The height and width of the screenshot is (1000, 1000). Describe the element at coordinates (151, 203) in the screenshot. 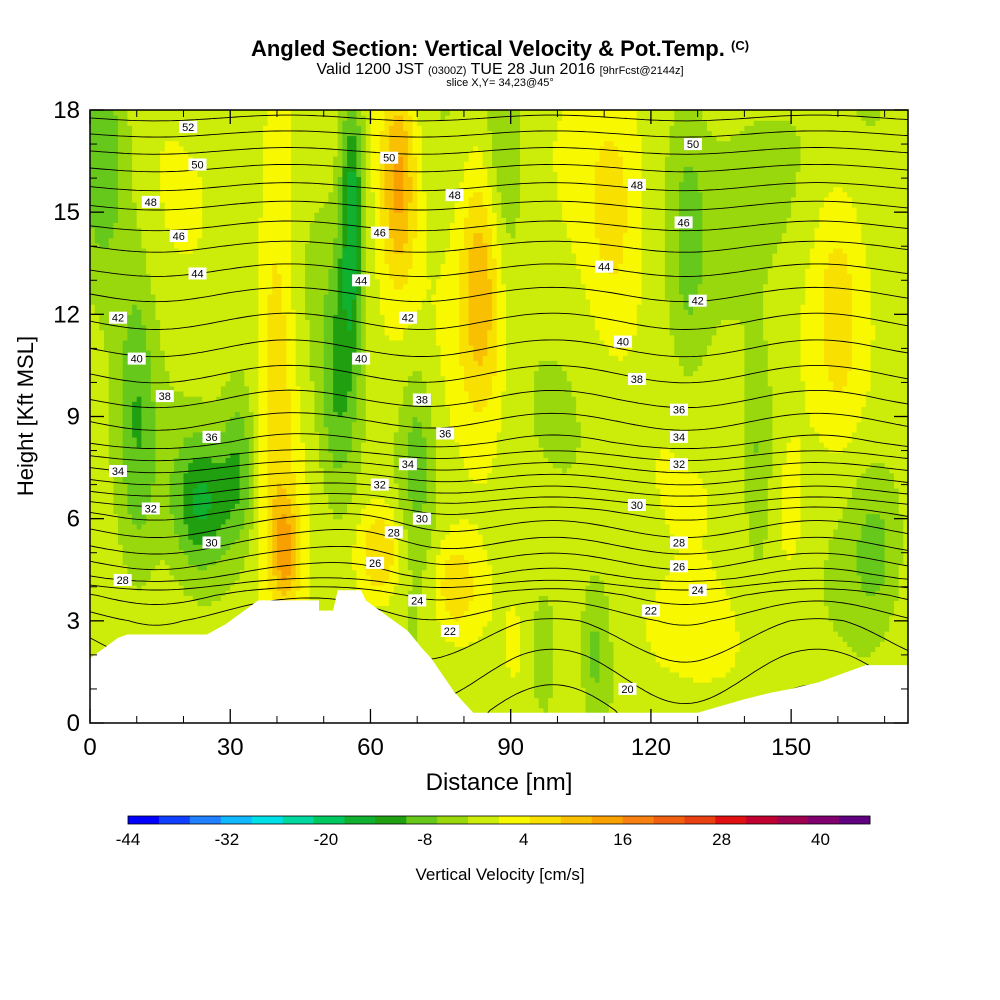

I see `contour-label: 48` at that location.